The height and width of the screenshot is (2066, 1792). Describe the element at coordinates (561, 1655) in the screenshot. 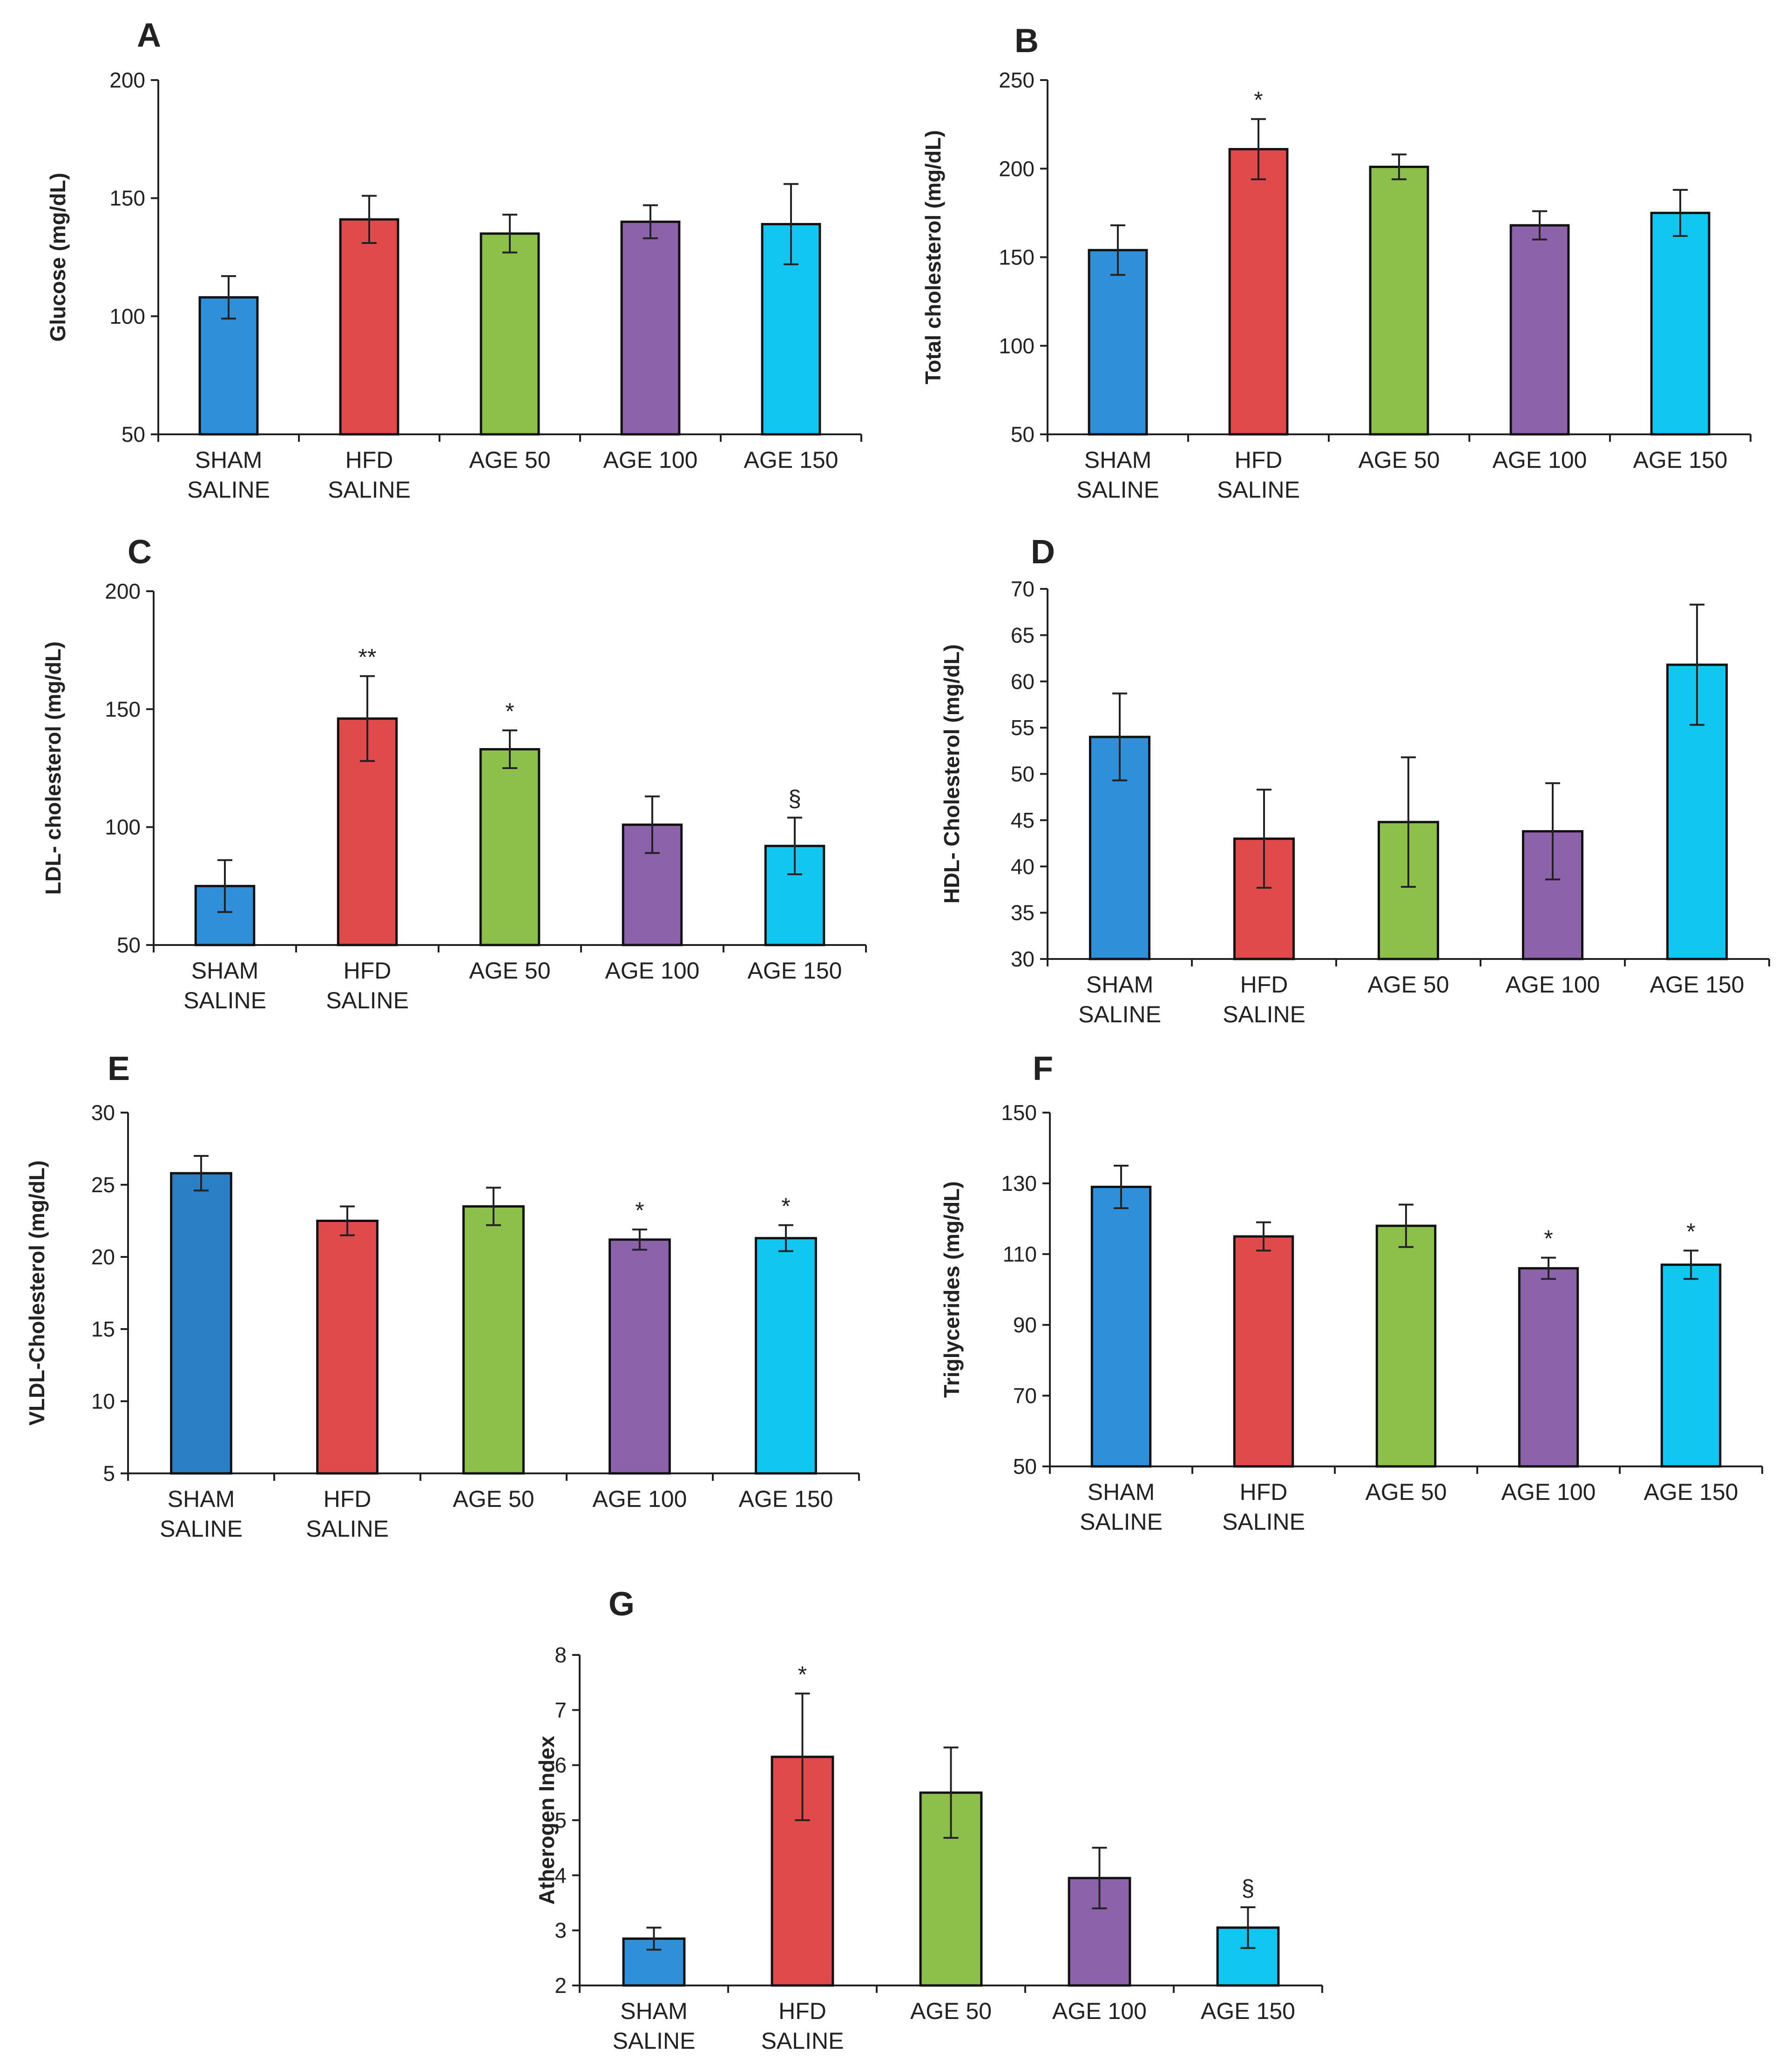

I see `y-tick-label: 8` at that location.